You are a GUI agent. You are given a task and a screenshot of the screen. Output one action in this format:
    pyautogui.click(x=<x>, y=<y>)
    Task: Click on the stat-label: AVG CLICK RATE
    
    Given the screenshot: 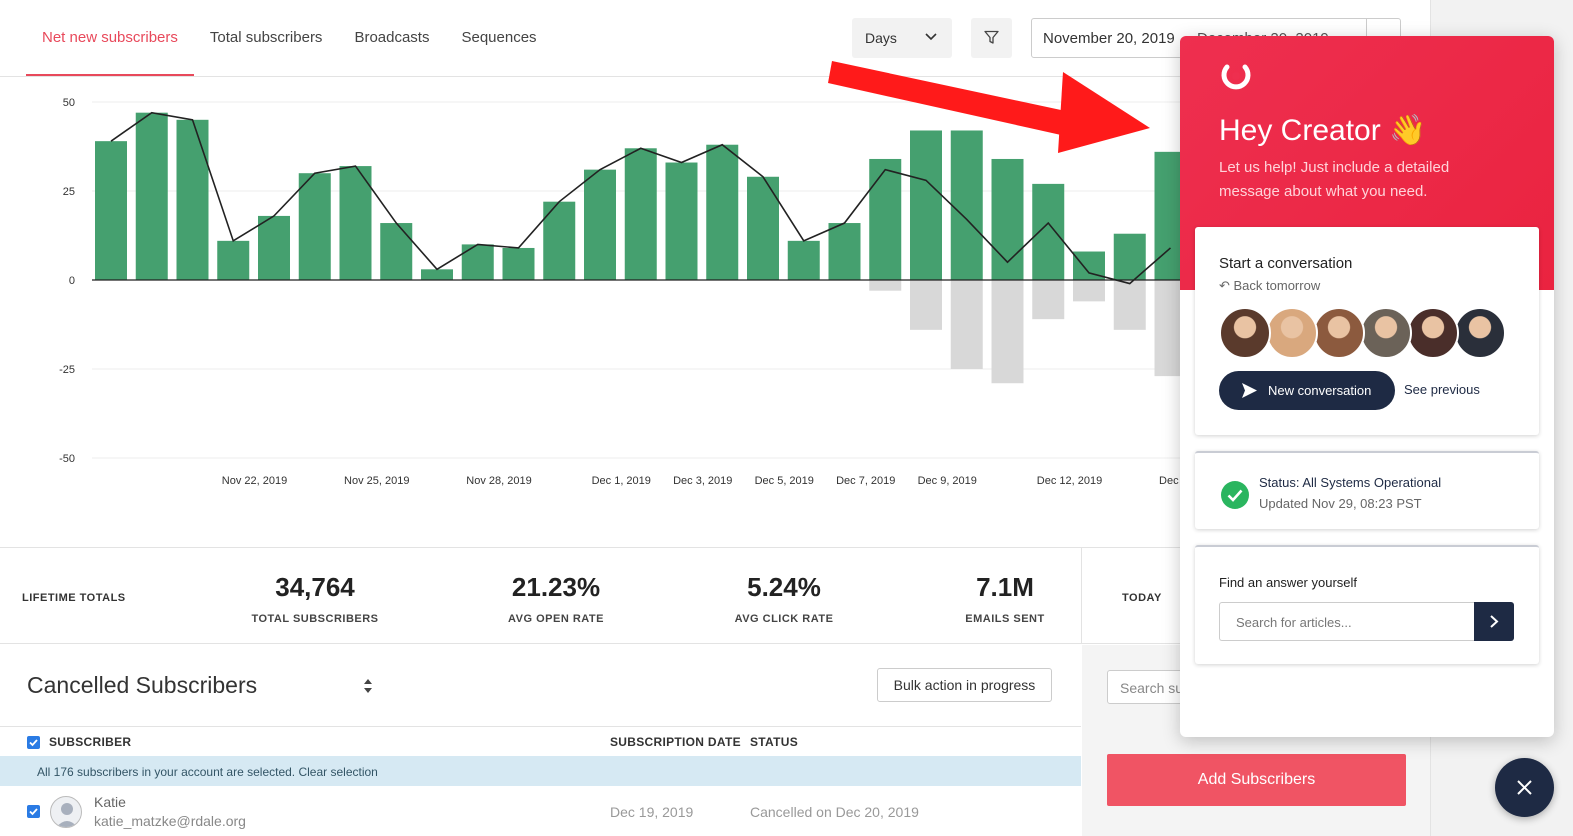 What is the action you would take?
    pyautogui.click(x=784, y=619)
    